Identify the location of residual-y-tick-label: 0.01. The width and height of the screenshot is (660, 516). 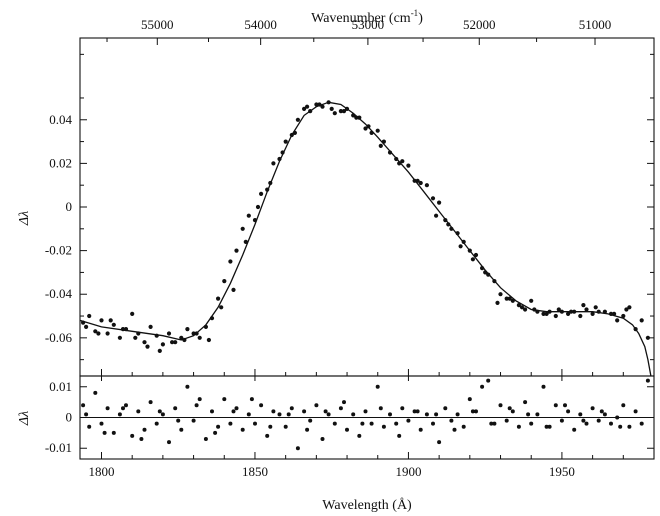
(60, 386).